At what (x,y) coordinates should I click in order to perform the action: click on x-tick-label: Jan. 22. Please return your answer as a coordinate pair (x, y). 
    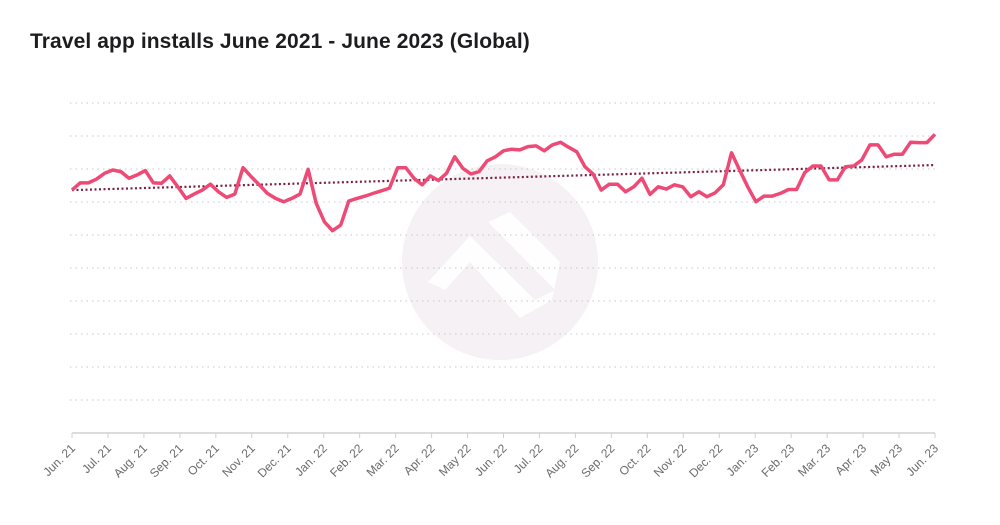
    Looking at the image, I should click on (311, 460).